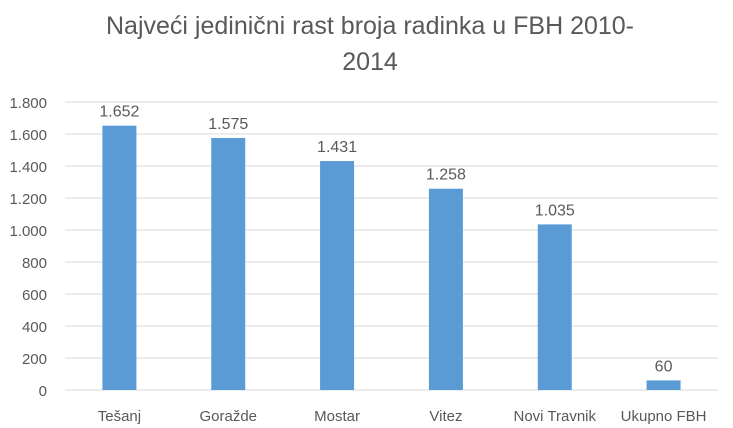 Image resolution: width=733 pixels, height=428 pixels. I want to click on y-tick-label: 1.600, so click(28, 135).